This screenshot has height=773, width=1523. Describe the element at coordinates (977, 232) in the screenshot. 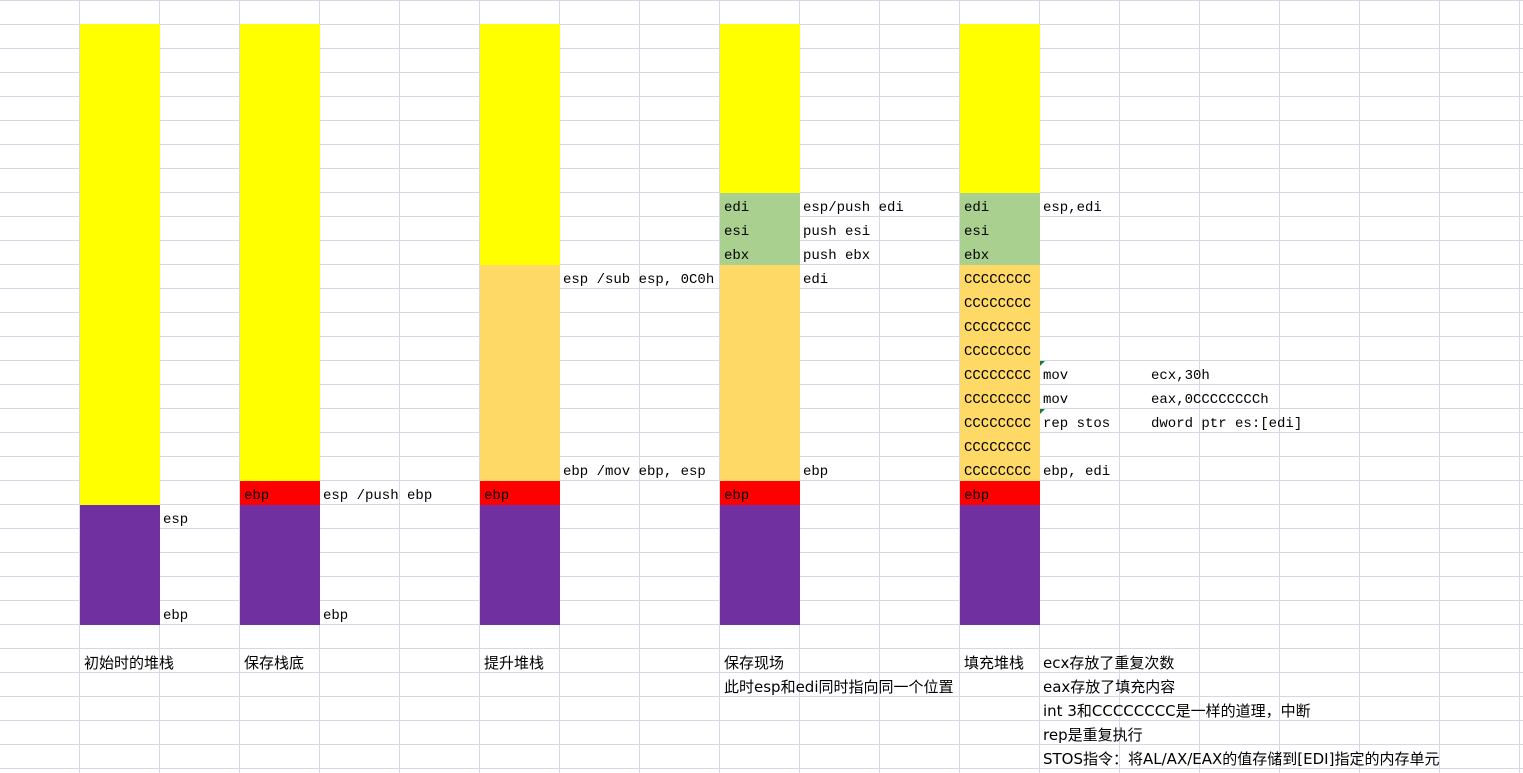

I see `col5-reg-esi: esi` at that location.